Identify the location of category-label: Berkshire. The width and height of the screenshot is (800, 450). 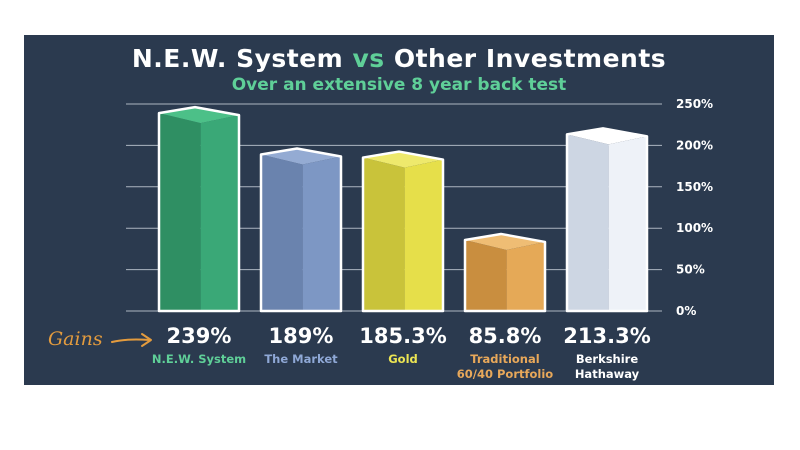
(607, 359).